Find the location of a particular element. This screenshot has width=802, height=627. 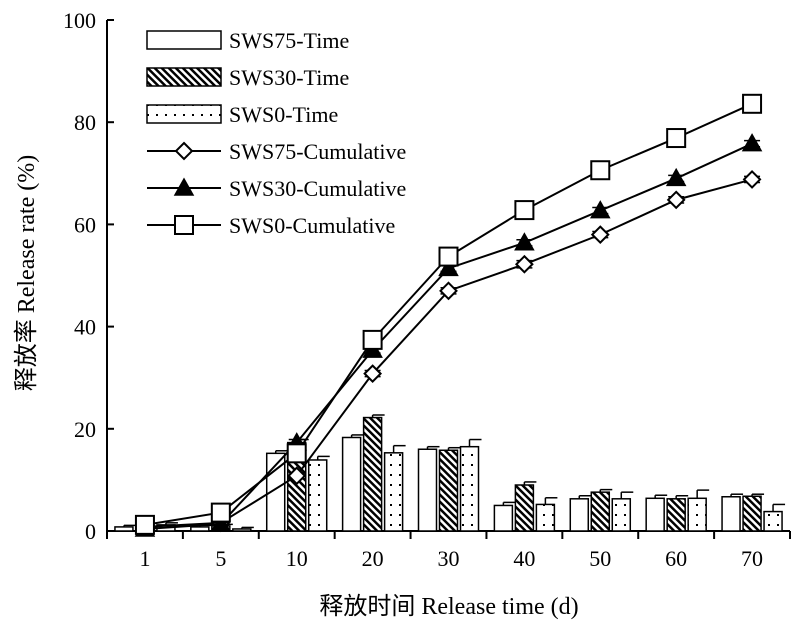

x-tick-label: 70 is located at coordinates (752, 558).